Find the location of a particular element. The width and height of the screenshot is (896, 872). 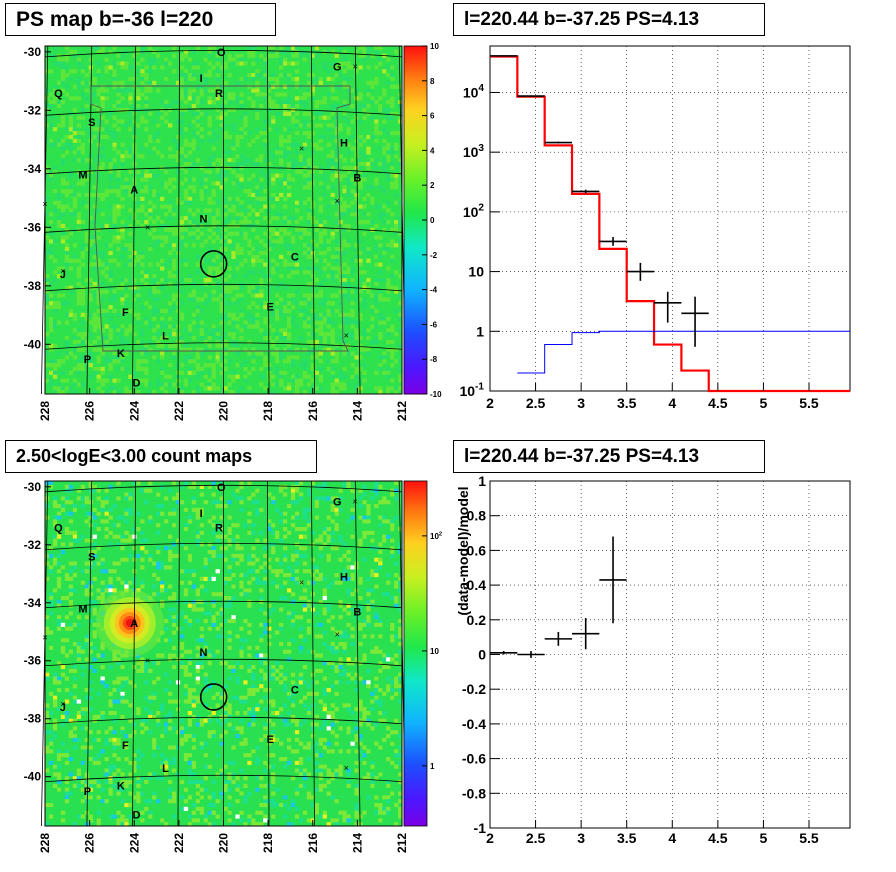

y-tick-label: 10 is located at coordinates (476, 272).